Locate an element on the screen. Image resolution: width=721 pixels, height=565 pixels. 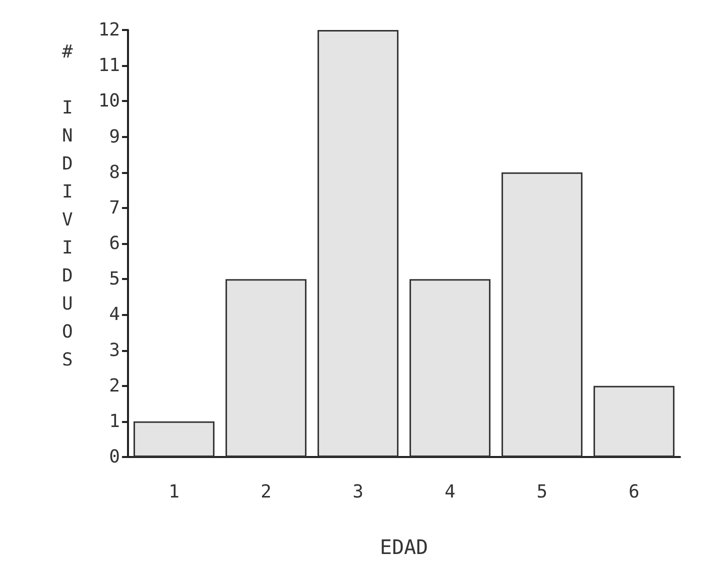
y-tick-label: 0 is located at coordinates (114, 457).